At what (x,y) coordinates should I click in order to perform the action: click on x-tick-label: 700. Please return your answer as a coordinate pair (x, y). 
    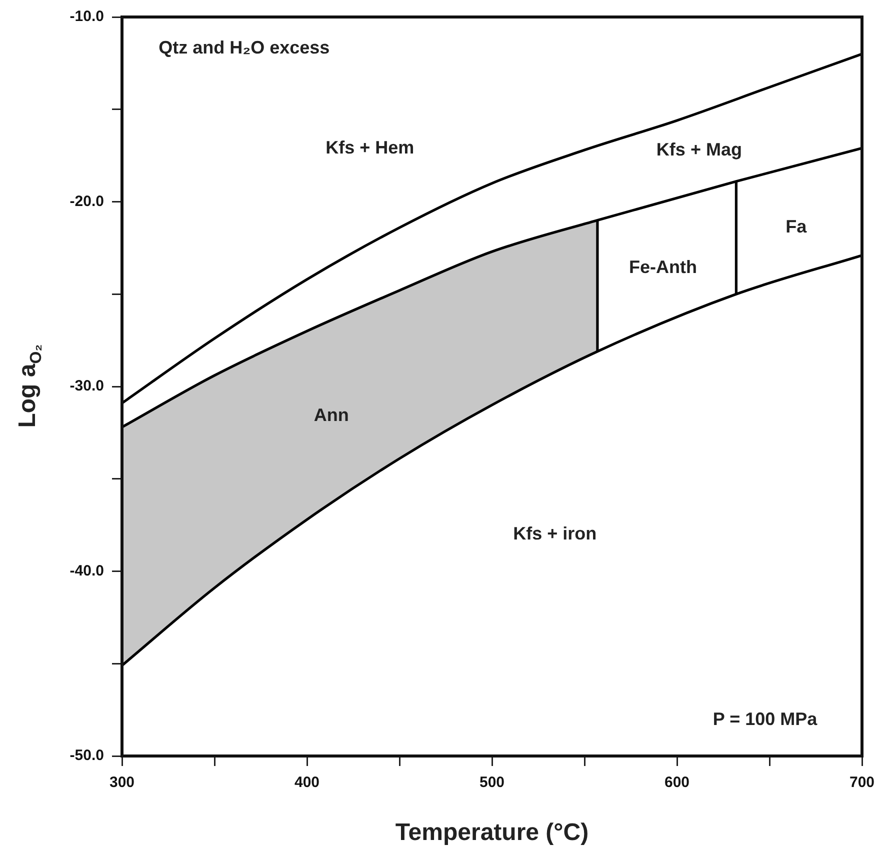
    Looking at the image, I should click on (862, 783).